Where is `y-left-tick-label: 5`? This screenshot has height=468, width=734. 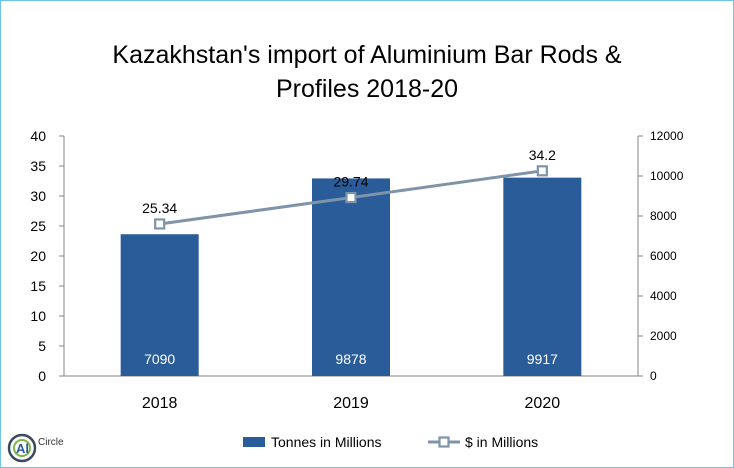
y-left-tick-label: 5 is located at coordinates (42, 346).